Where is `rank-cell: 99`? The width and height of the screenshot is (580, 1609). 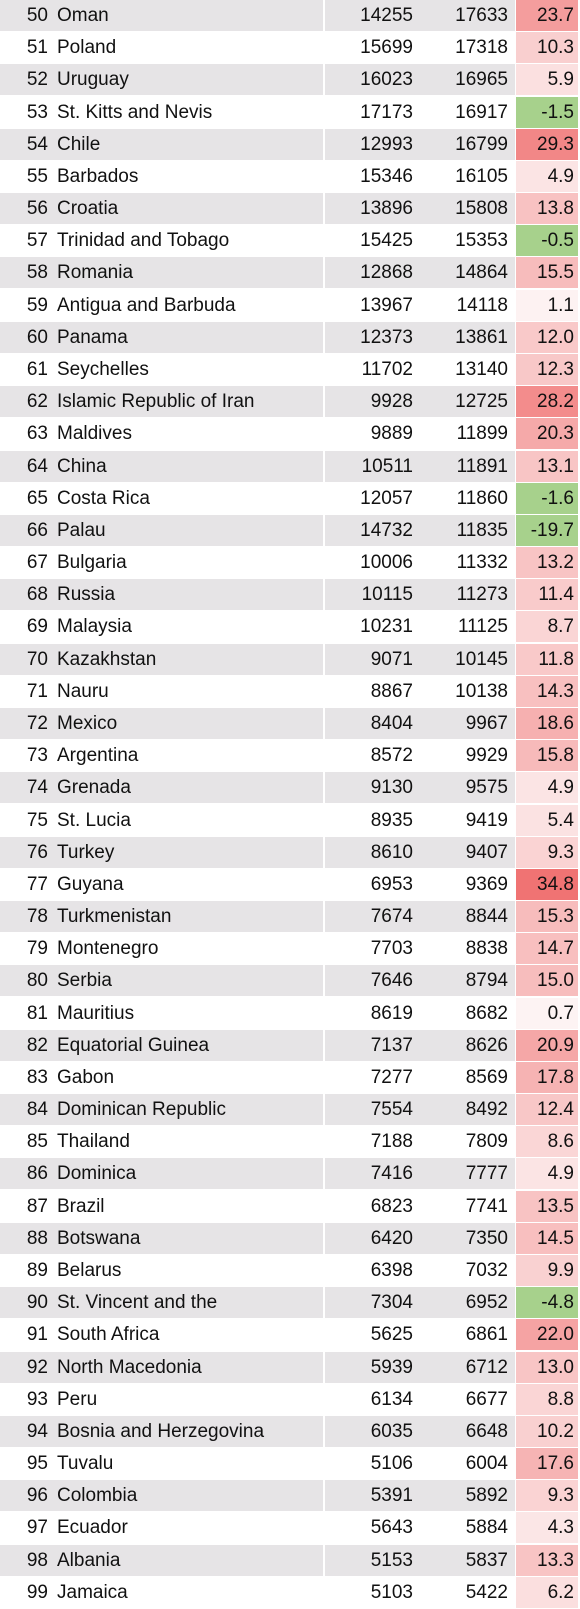
rank-cell: 99 is located at coordinates (37, 1592).